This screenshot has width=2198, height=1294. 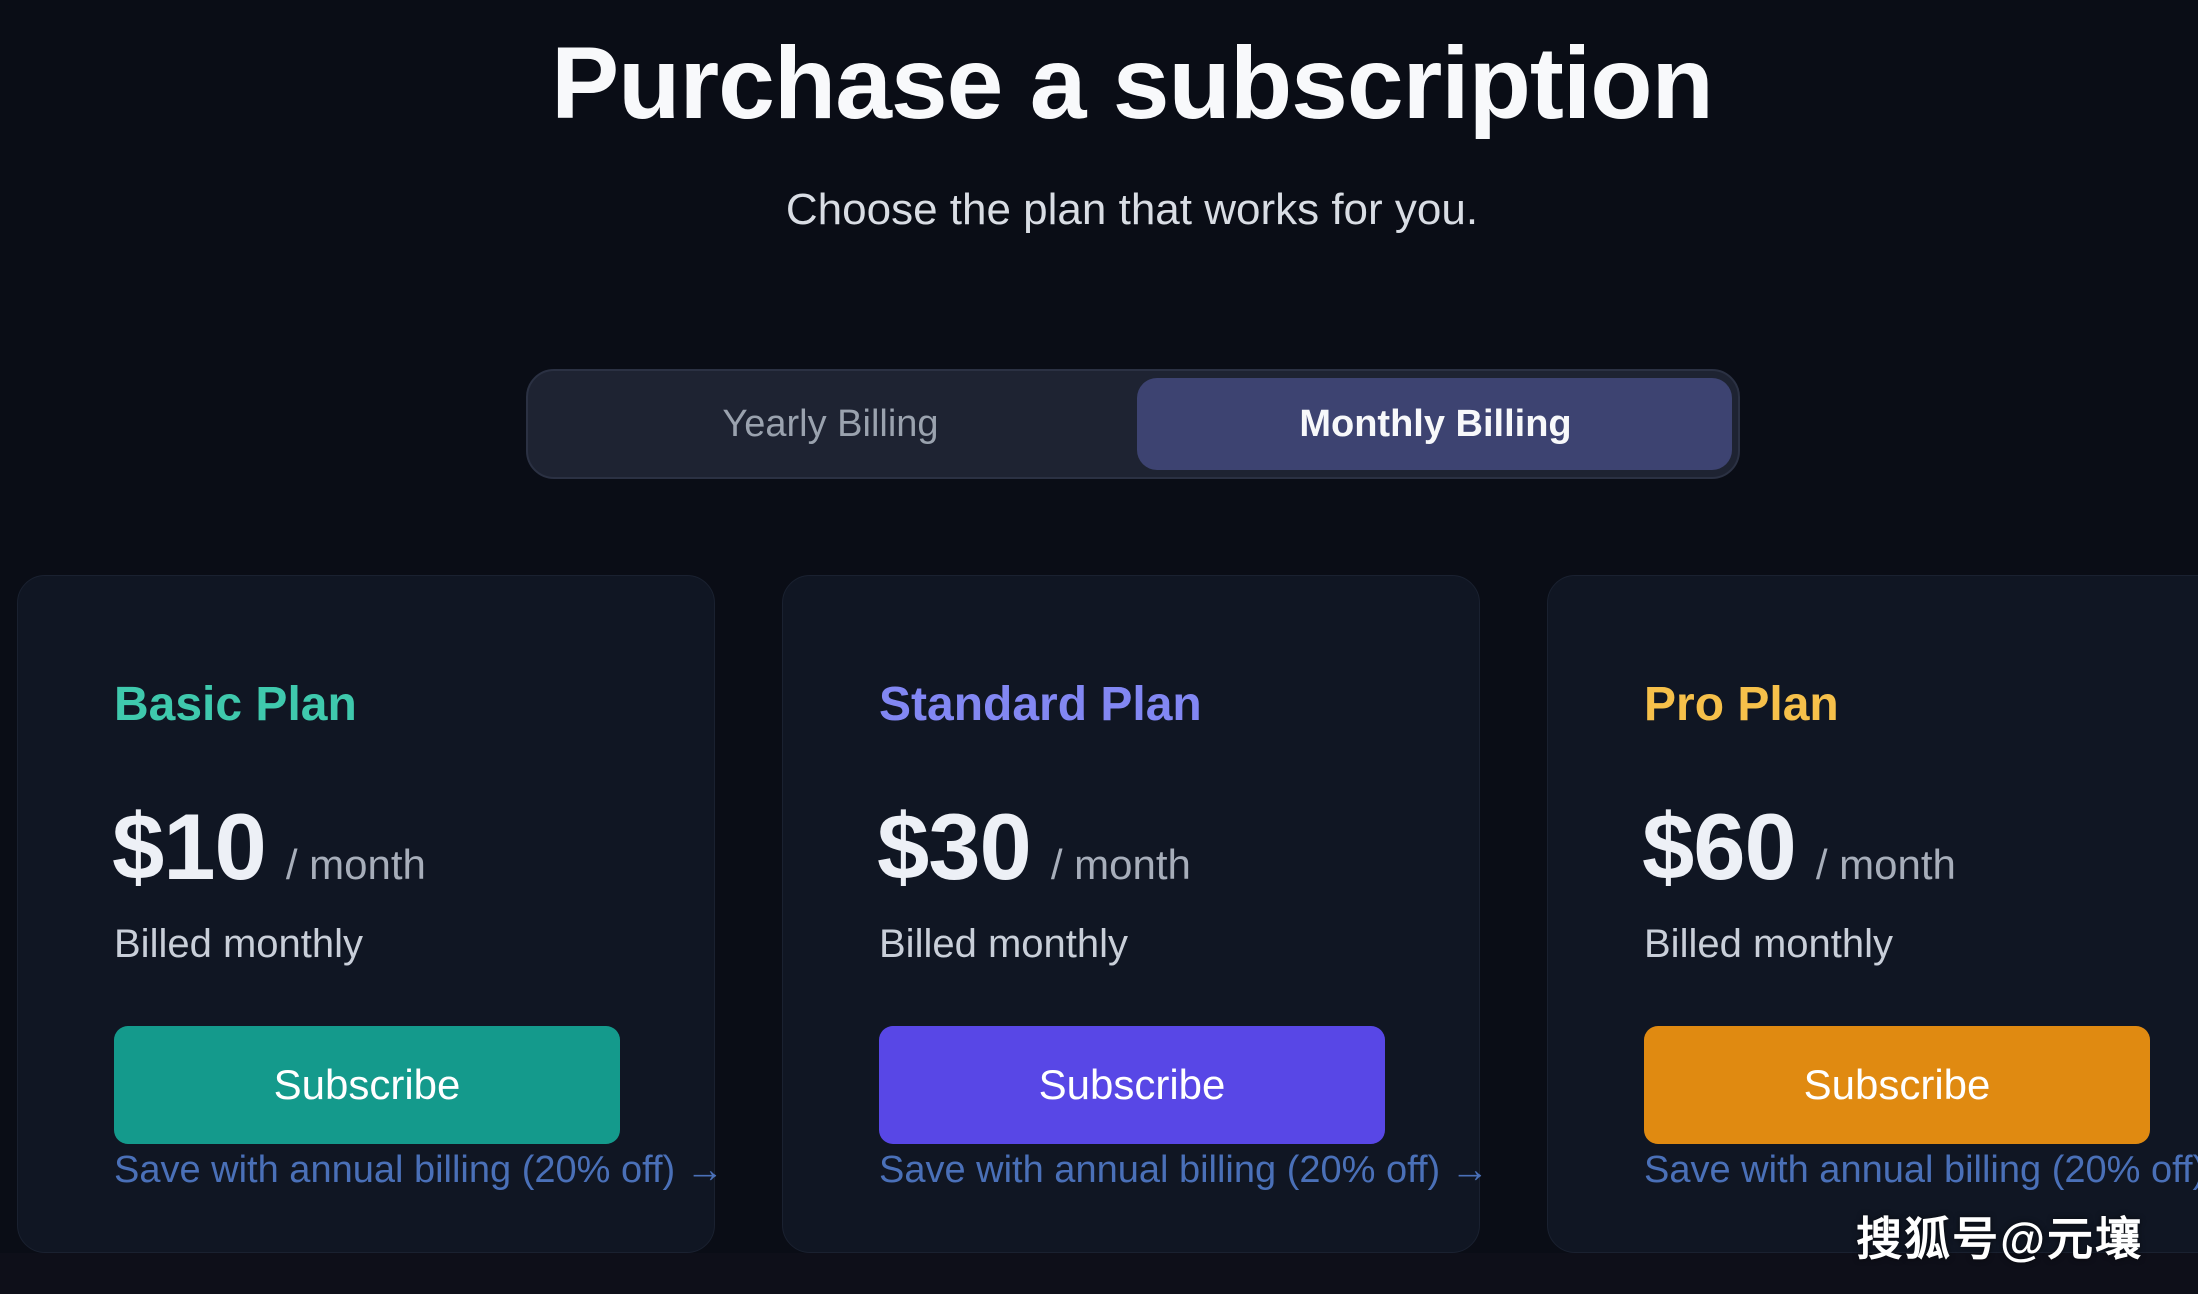 What do you see at coordinates (954, 846) in the screenshot?
I see `plan-price: $30` at bounding box center [954, 846].